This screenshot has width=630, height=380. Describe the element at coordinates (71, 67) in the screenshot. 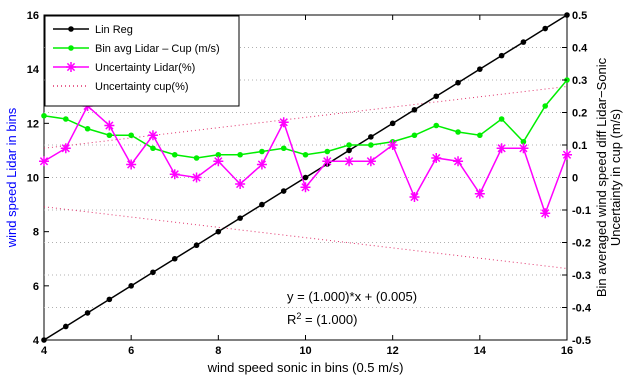

I see `legend-marker-uncertainty-lidar` at that location.